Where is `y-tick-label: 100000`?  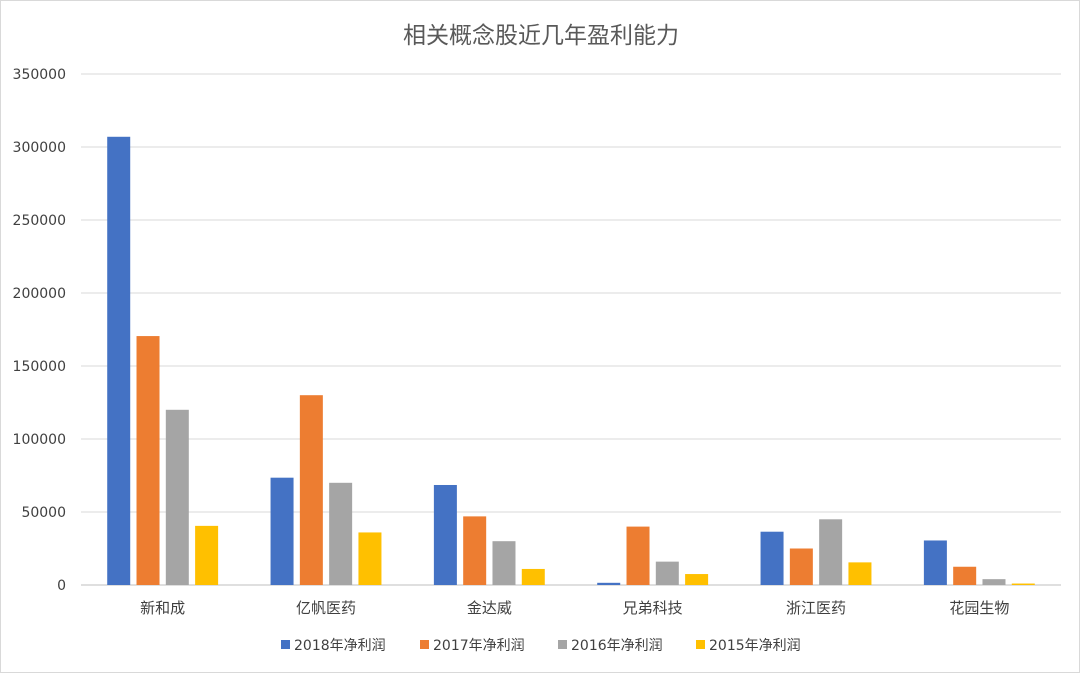
y-tick-label: 100000 is located at coordinates (39, 440).